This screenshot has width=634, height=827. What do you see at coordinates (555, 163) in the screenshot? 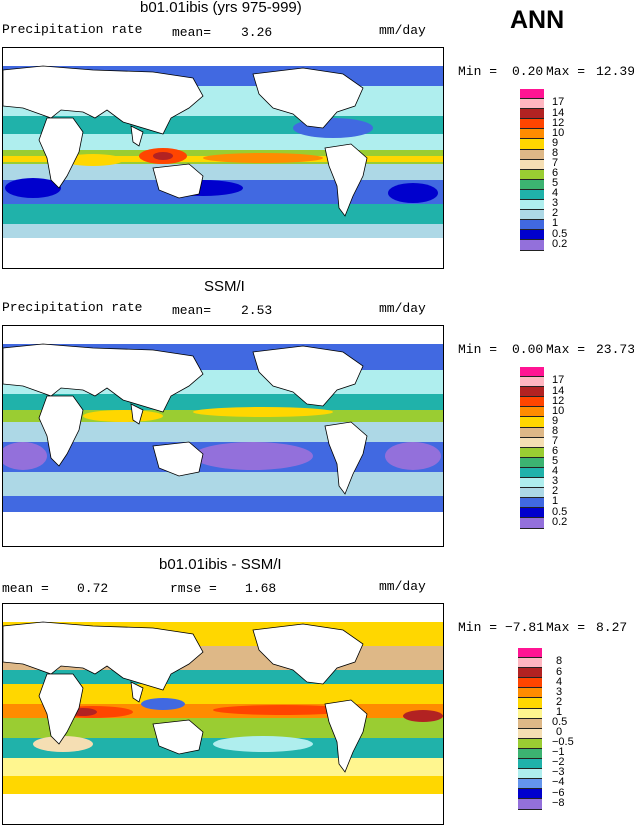
I see `colorbar-tick: 7` at bounding box center [555, 163].